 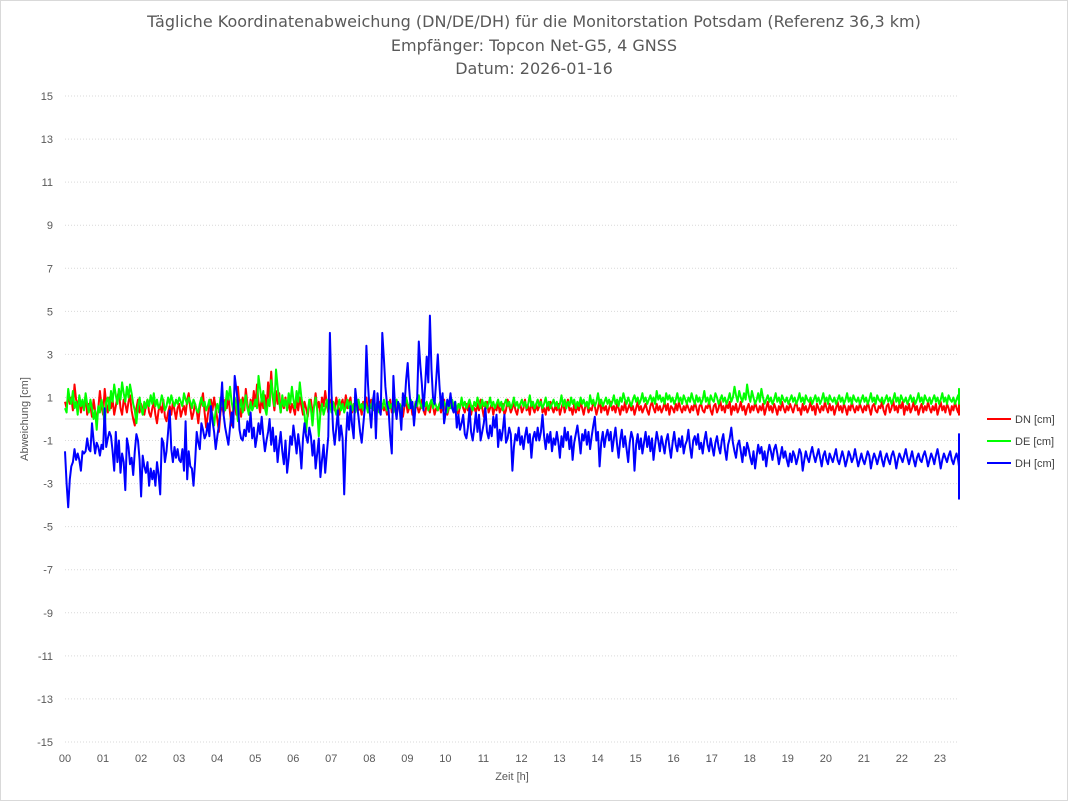 What do you see at coordinates (1035, 420) in the screenshot?
I see `legend-label: DN [cm]` at bounding box center [1035, 420].